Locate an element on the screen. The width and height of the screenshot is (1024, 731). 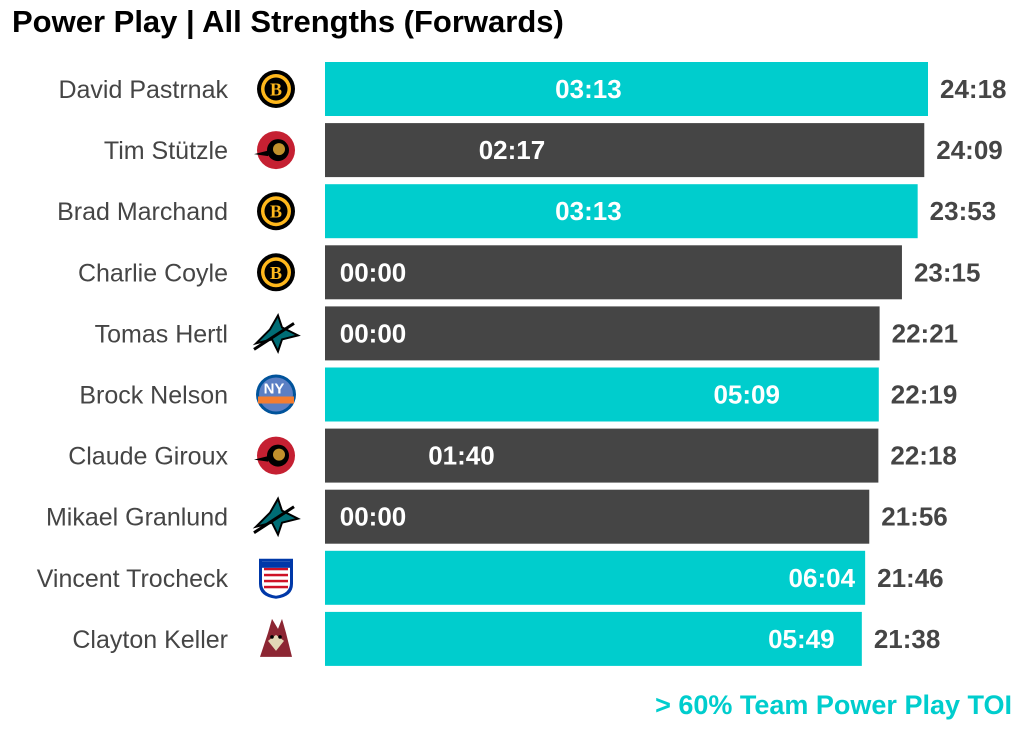
player-name-label: Brock Nelson is located at coordinates (153, 396).